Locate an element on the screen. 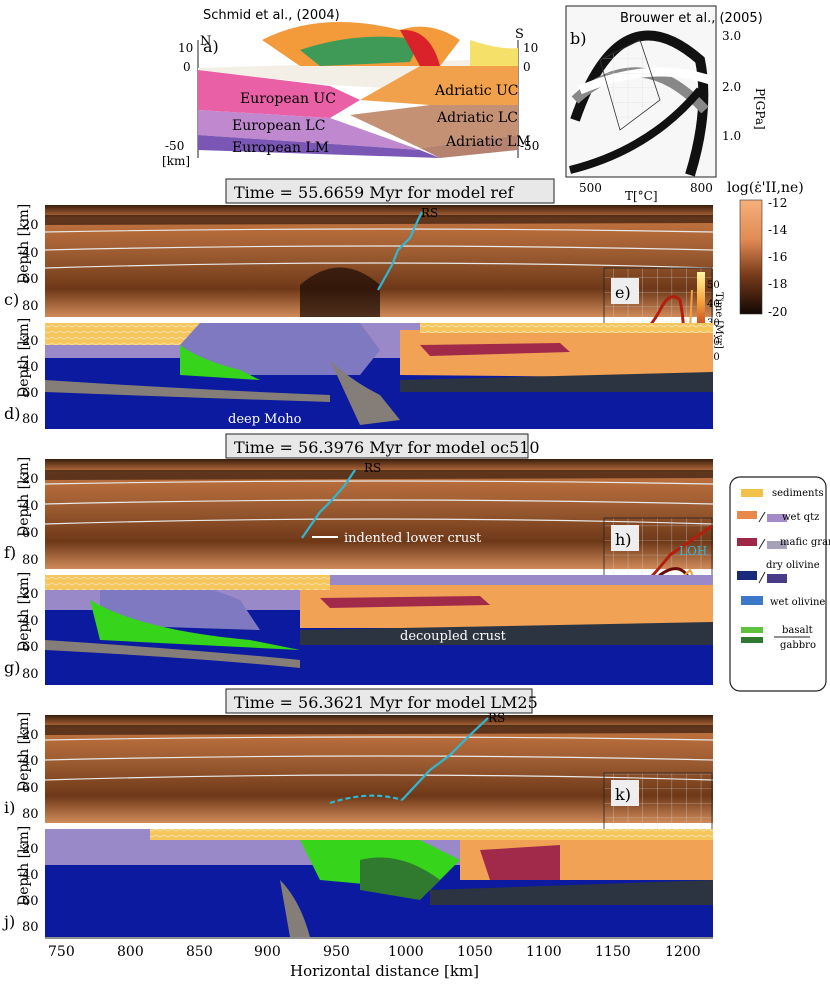 This screenshot has width=830, height=985. panel-g-crust-block is located at coordinates (180, 603).